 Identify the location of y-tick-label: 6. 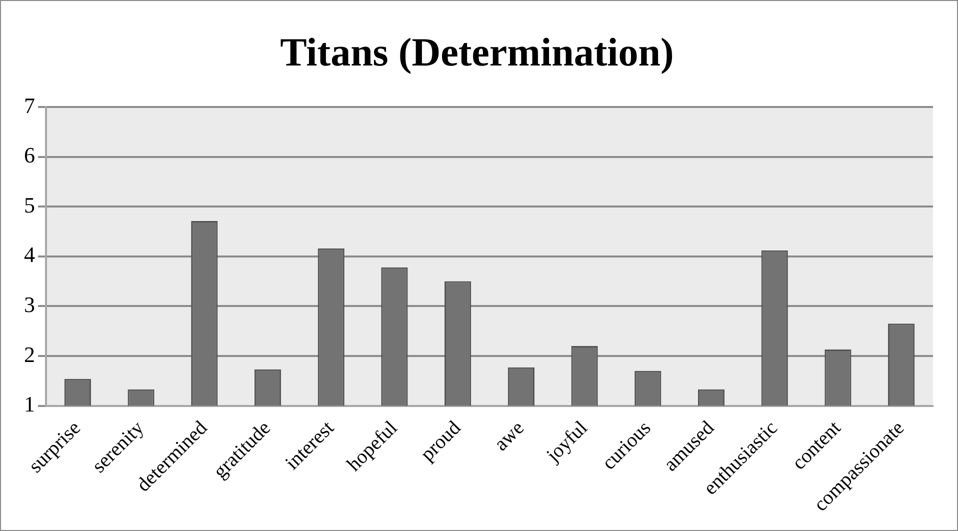
(29, 155).